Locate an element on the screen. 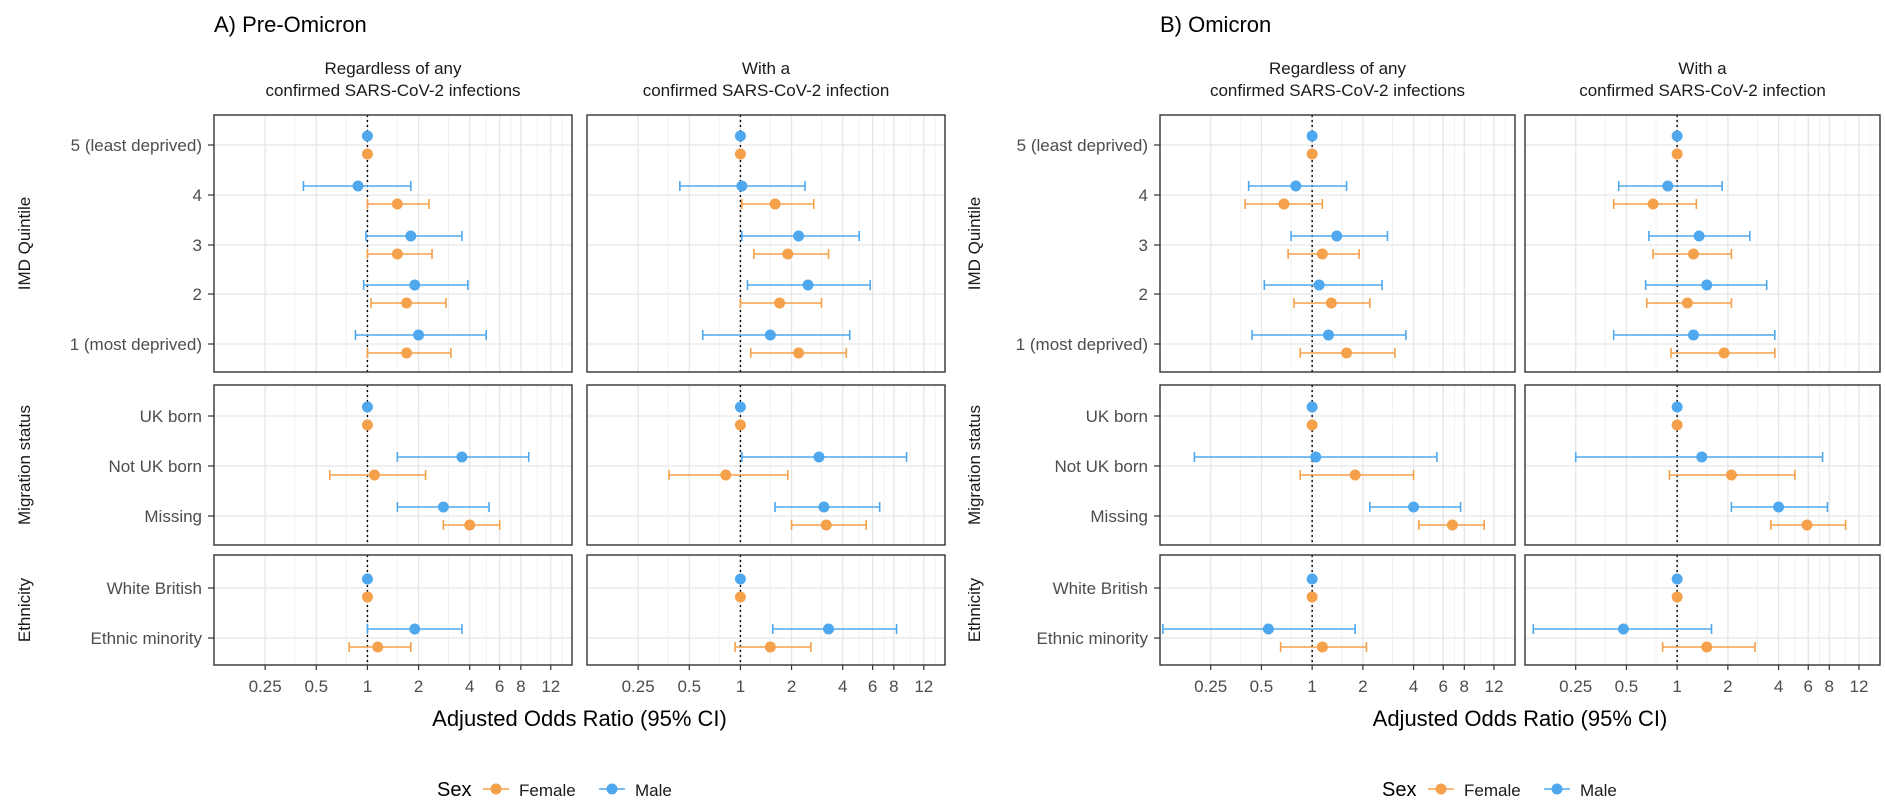 The width and height of the screenshot is (1885, 803). row-label: 3 is located at coordinates (197, 245).